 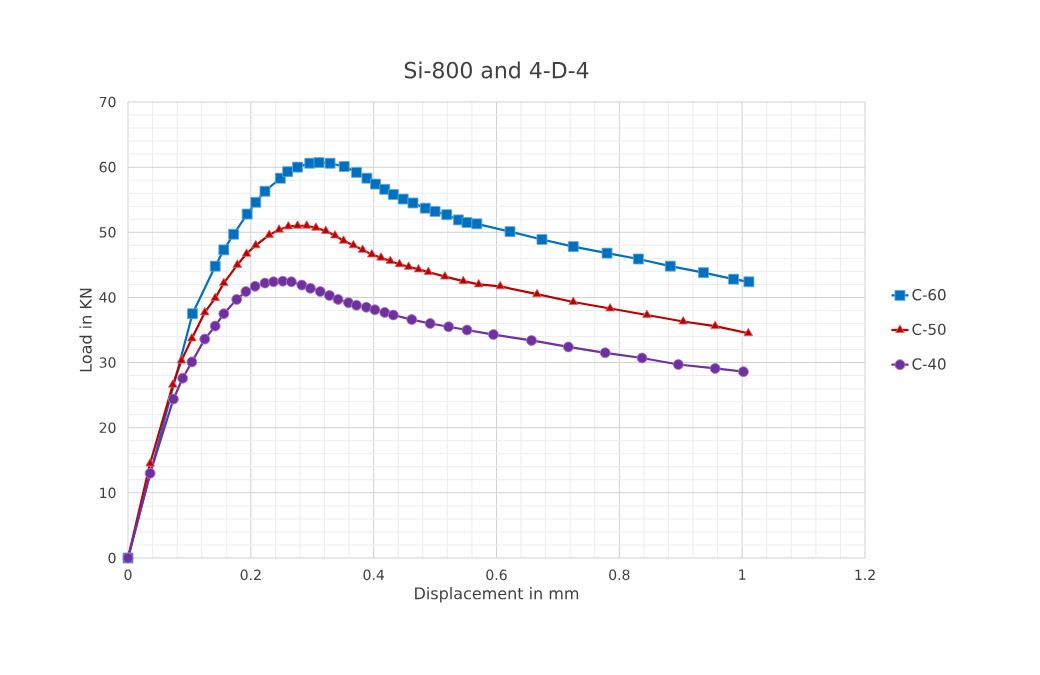 What do you see at coordinates (128, 575) in the screenshot?
I see `x-tick-label: 0` at bounding box center [128, 575].